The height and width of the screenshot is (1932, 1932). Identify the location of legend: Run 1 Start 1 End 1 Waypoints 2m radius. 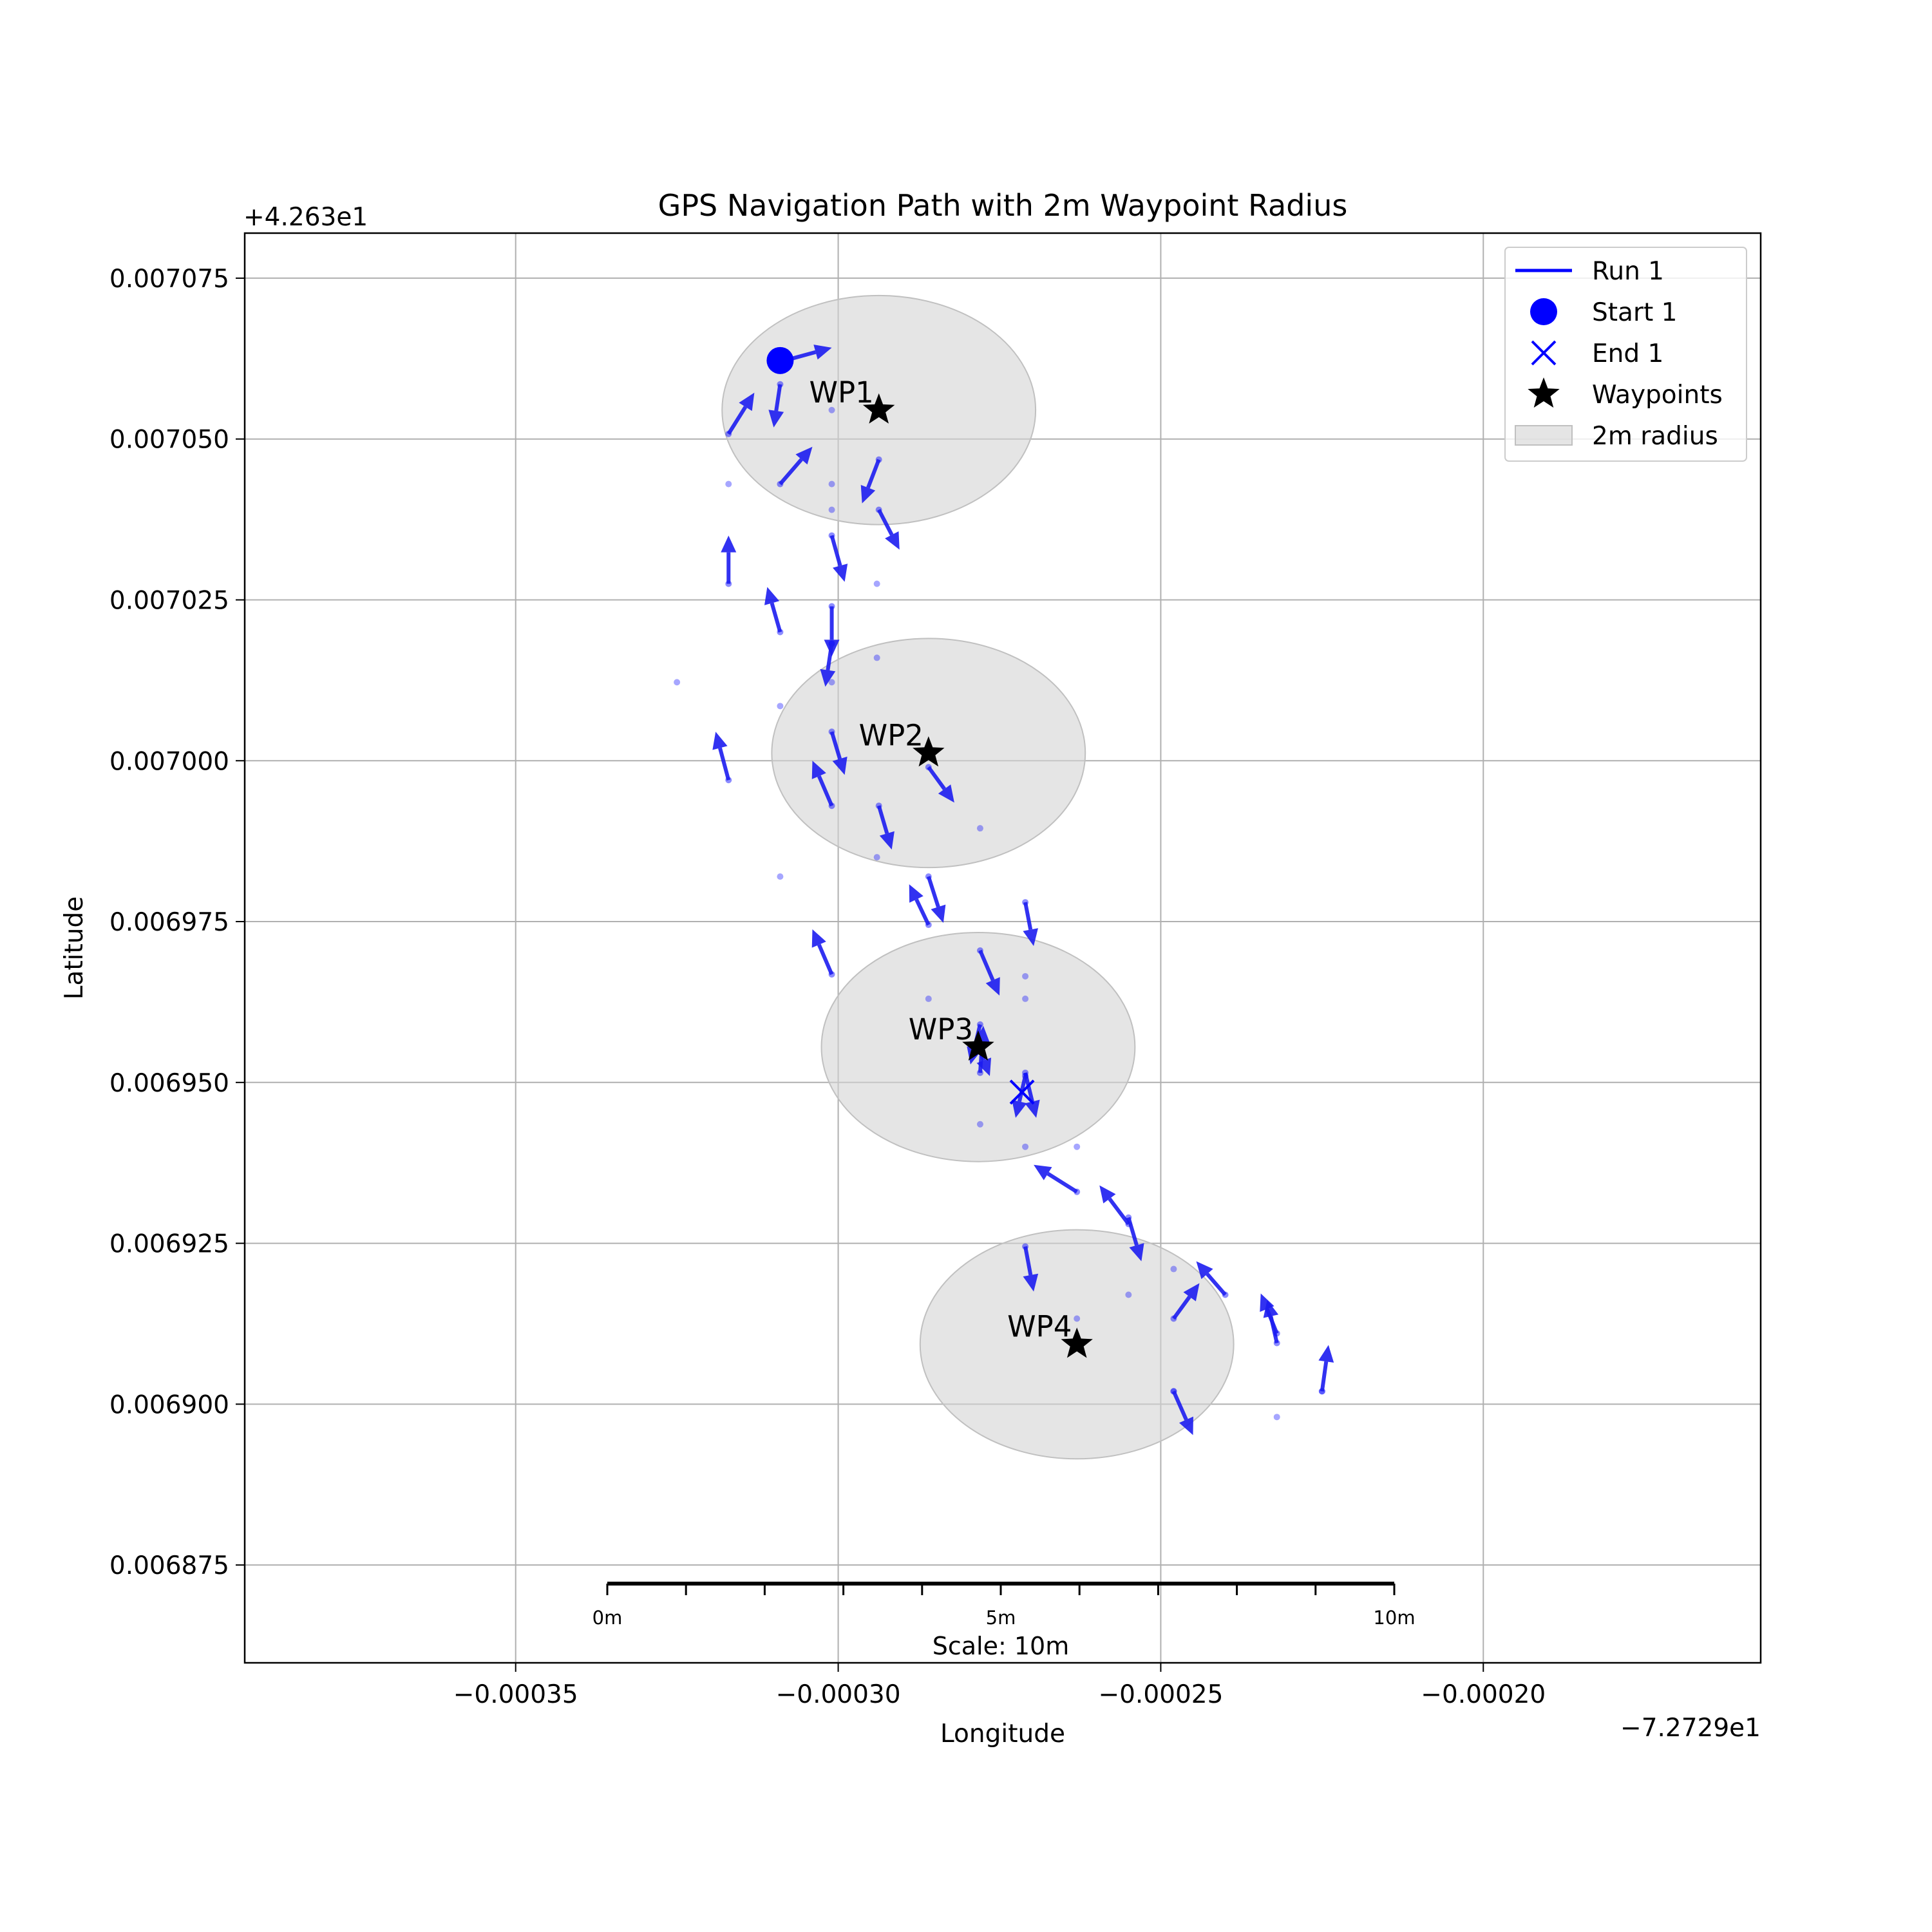
(1626, 354).